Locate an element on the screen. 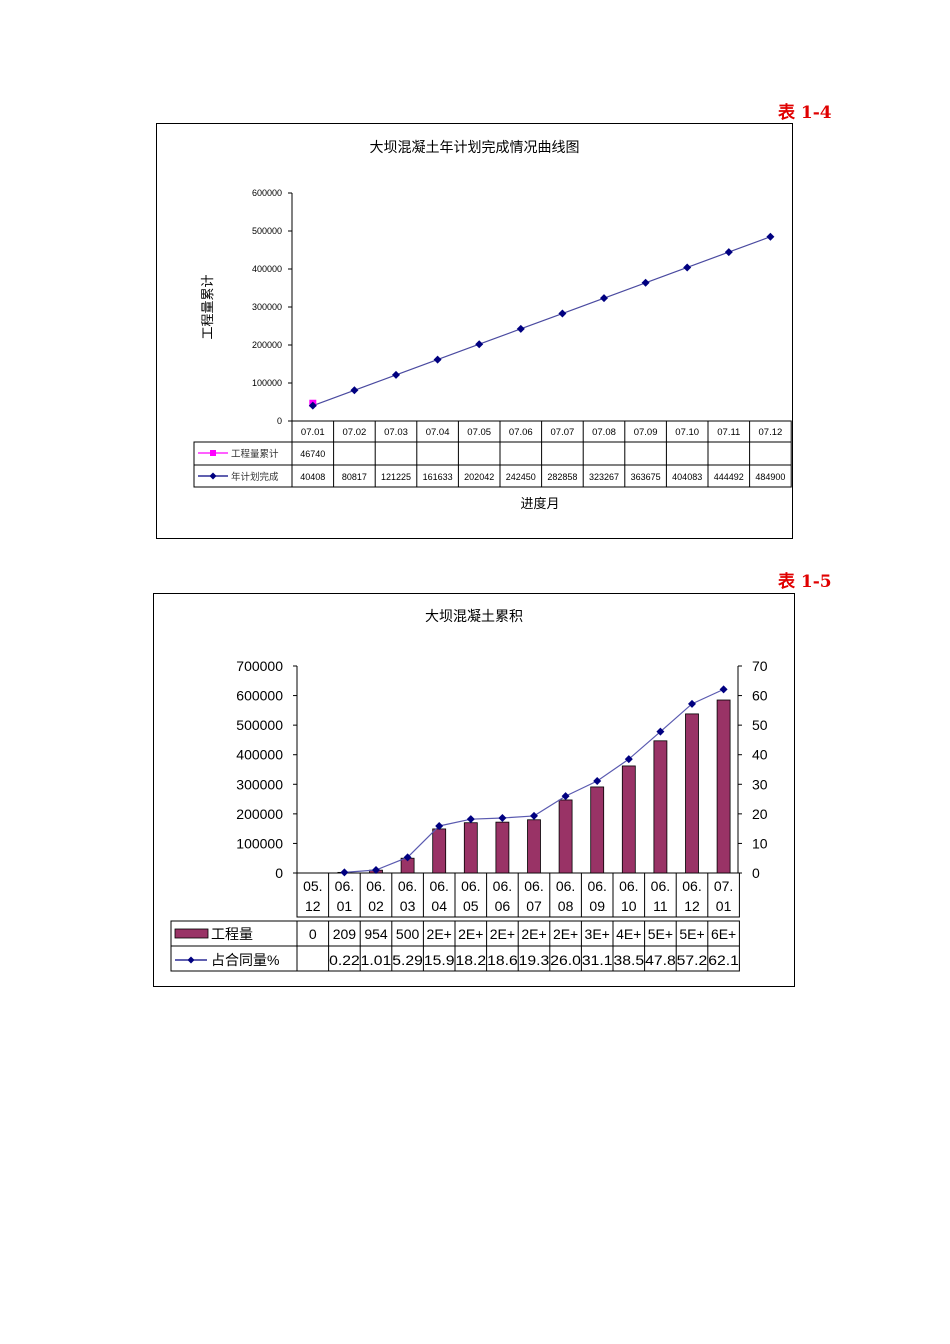 This screenshot has width=950, height=1344. legend-label: 占合同量% is located at coordinates (245, 960).